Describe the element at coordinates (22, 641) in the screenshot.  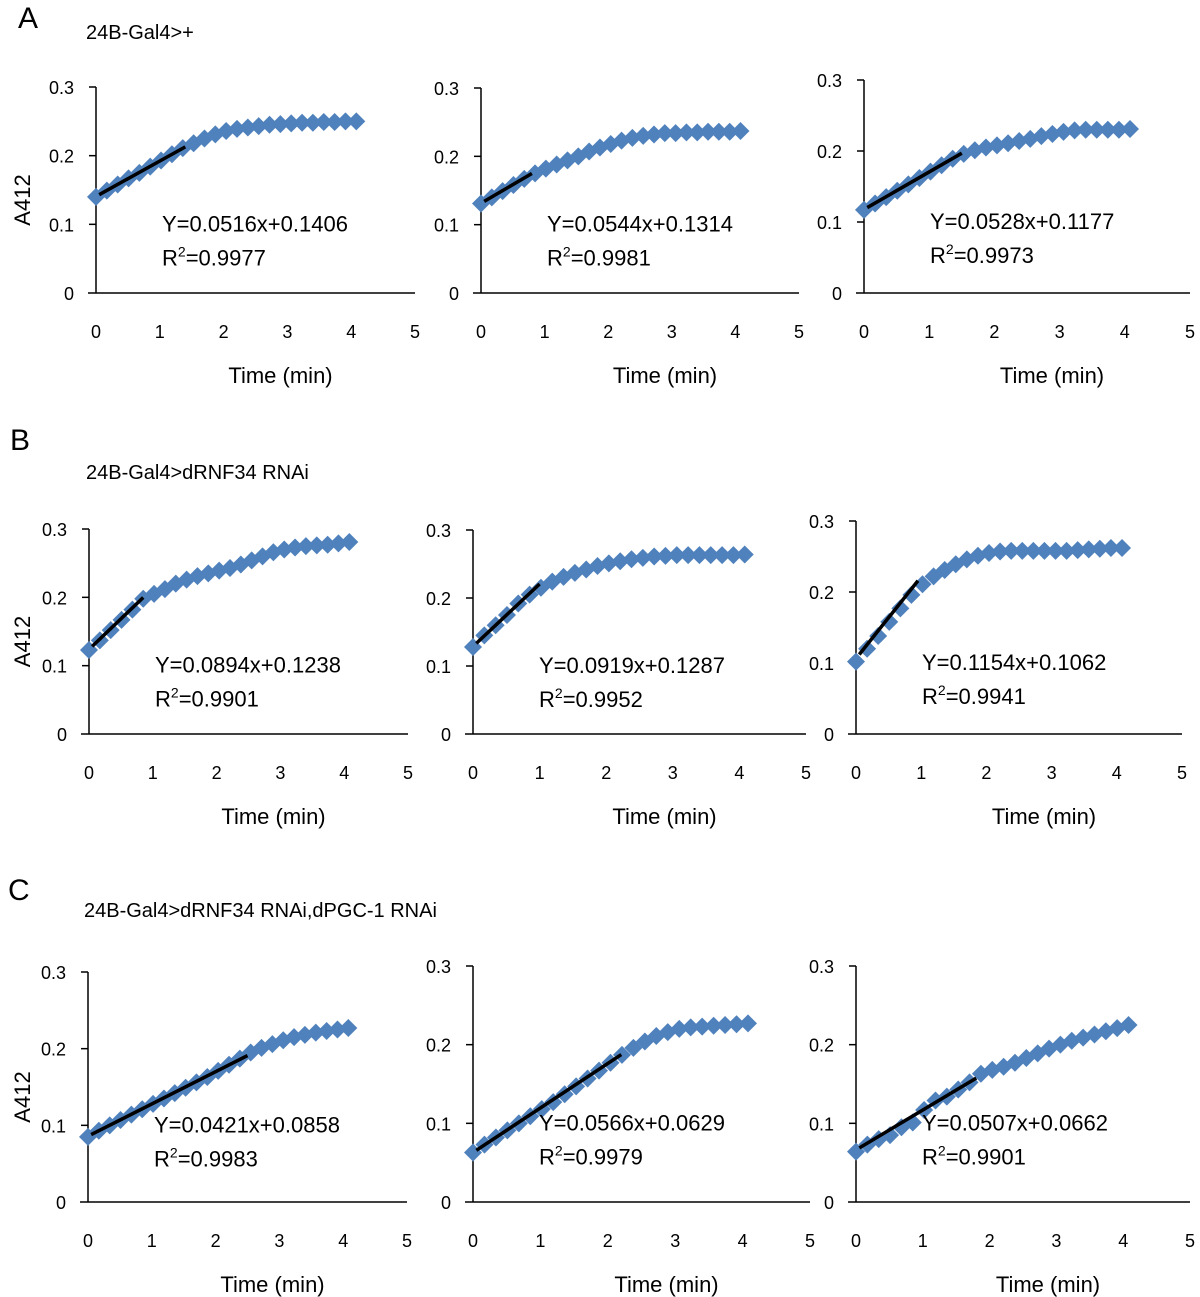
I see `panel-b1-y-axis-label: A412` at that location.